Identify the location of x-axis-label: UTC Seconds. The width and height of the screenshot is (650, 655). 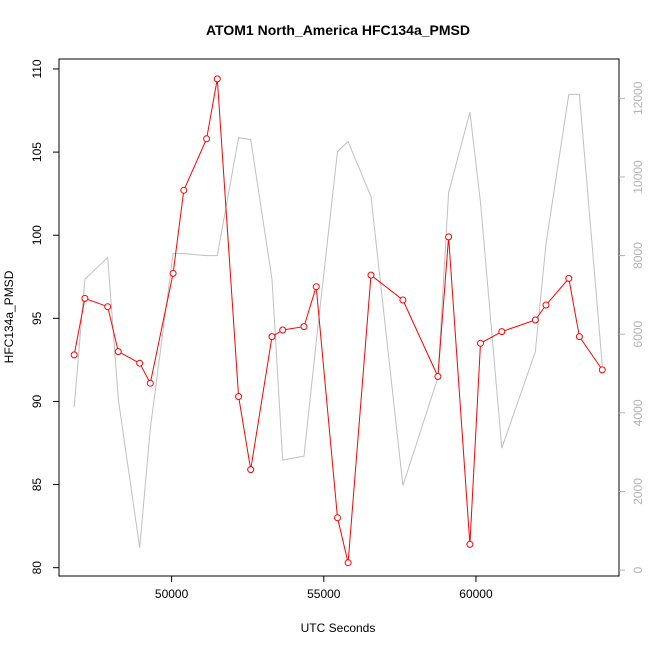
(338, 628).